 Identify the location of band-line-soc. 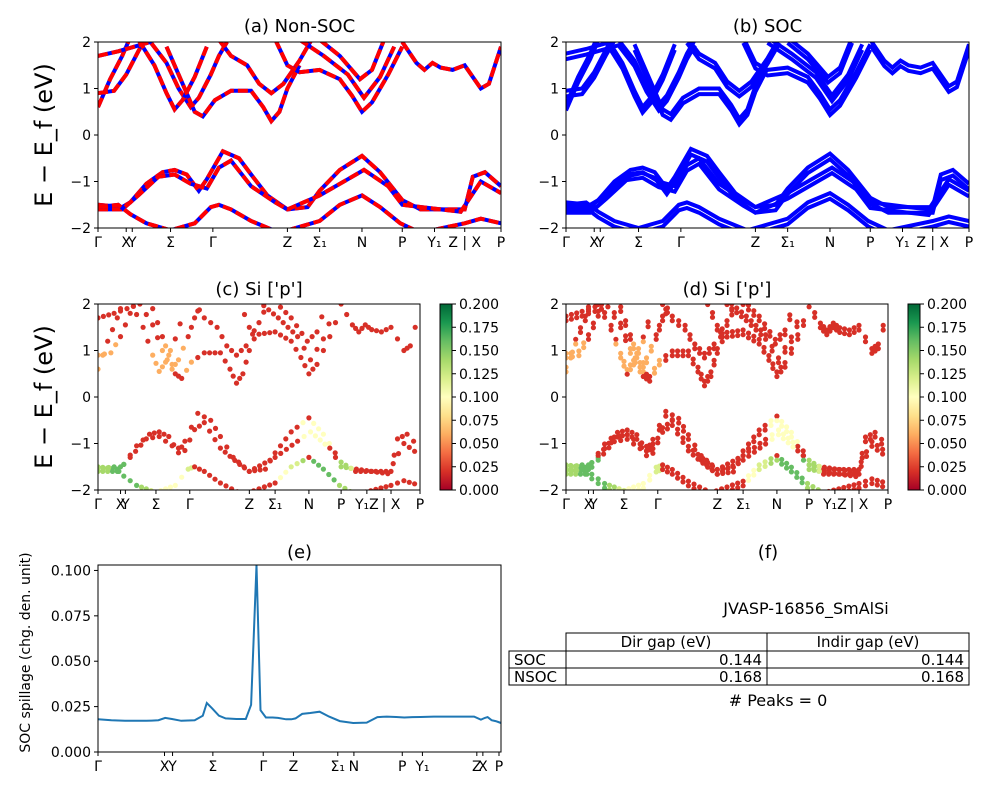
(767, 209).